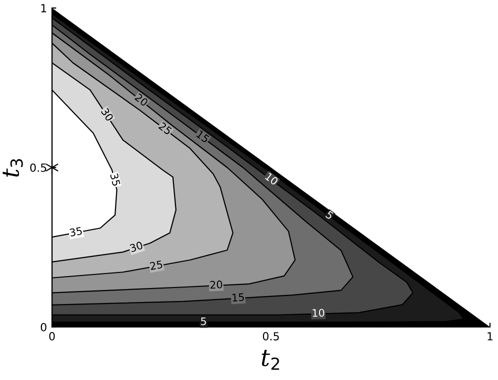 The image size is (498, 380). I want to click on y-tick-label: 1, so click(43, 8).